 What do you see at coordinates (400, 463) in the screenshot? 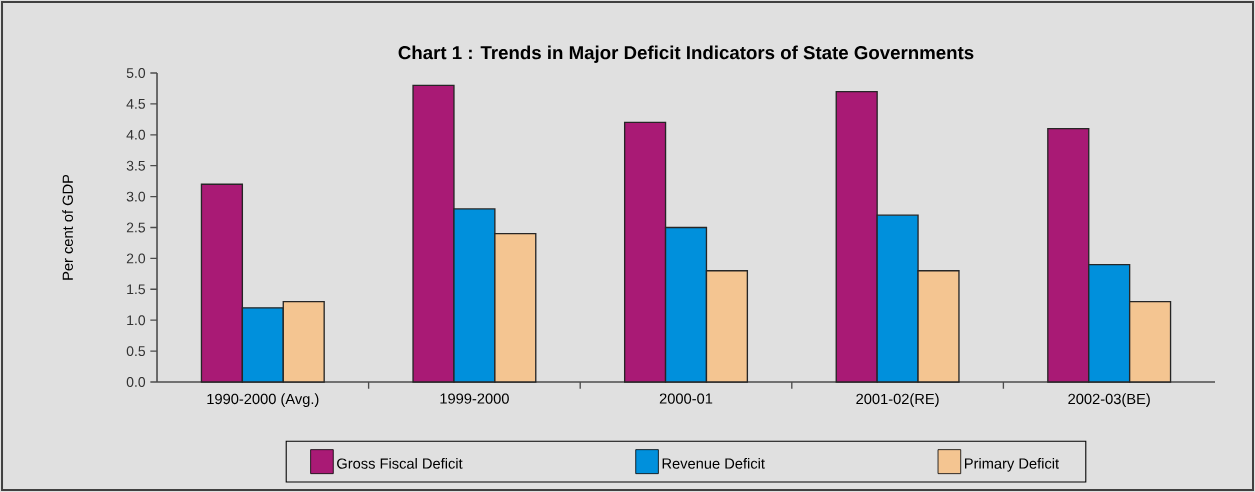
I see `legend-label: Gross Fiscal Deficit` at bounding box center [400, 463].